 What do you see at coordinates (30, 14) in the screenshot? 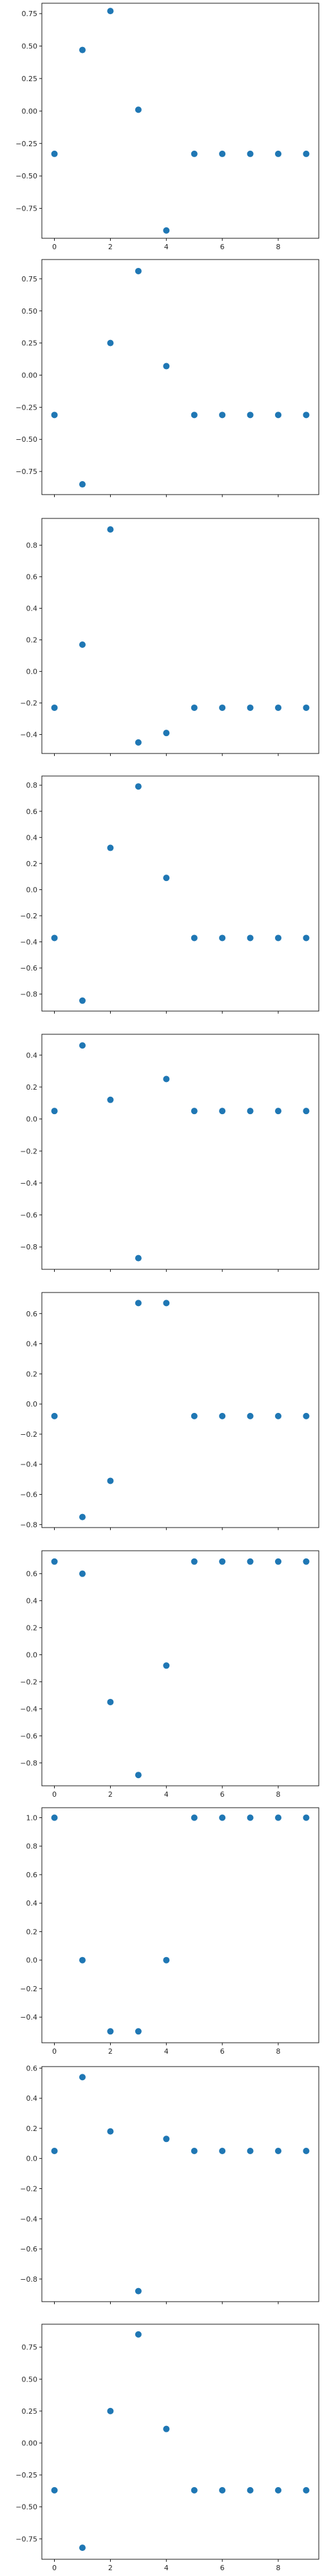
I see `y-tick-label: 0.75` at bounding box center [30, 14].